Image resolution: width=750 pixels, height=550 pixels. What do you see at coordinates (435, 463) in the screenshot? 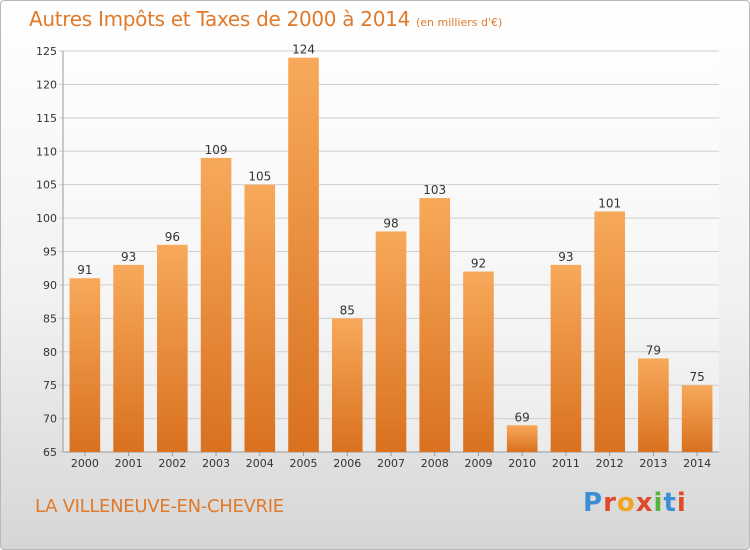
I see `x-tick-label: 2008` at bounding box center [435, 463].